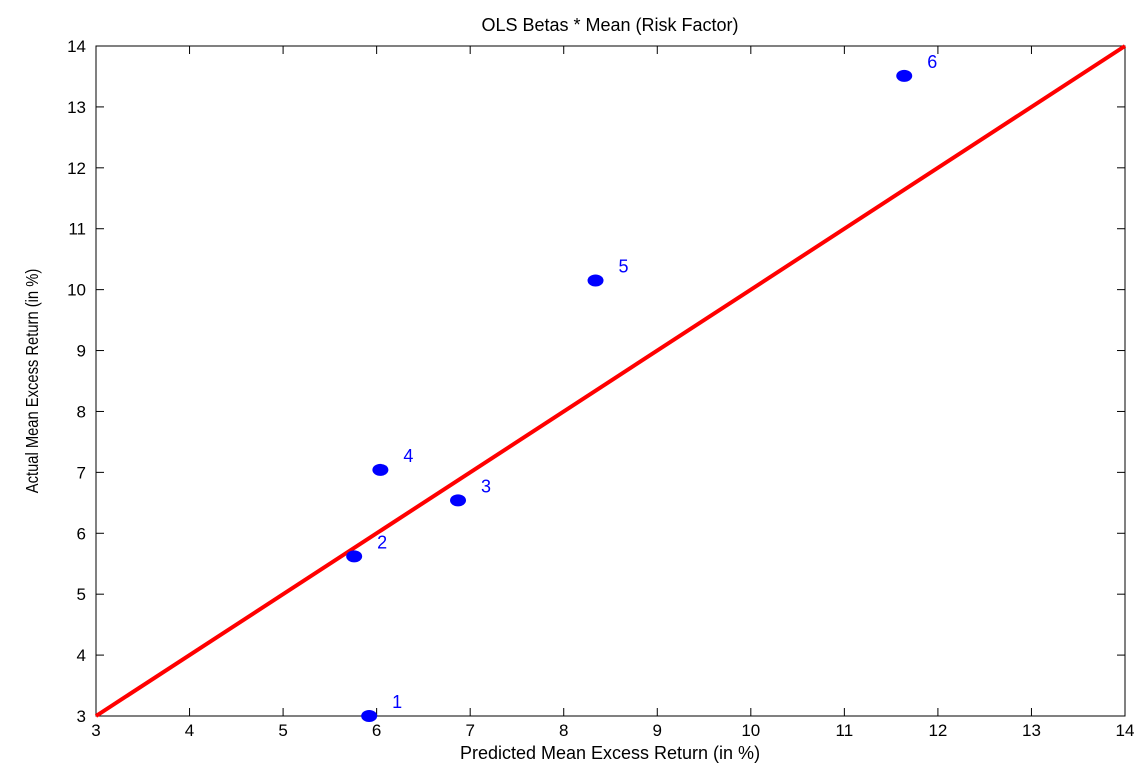  Describe the element at coordinates (609, 25) in the screenshot. I see `chart-title: OLS Betas * Mean (Risk Factor)` at that location.